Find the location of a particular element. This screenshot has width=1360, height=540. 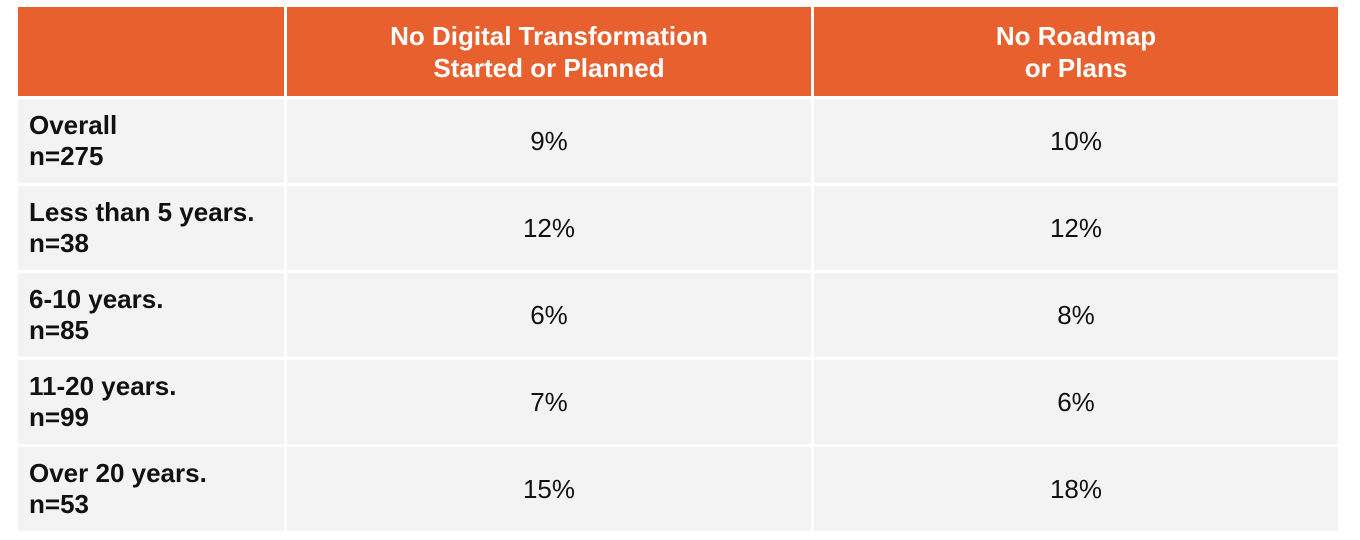

row-label-cell: Less than 5 years. n=38 is located at coordinates (151, 228).